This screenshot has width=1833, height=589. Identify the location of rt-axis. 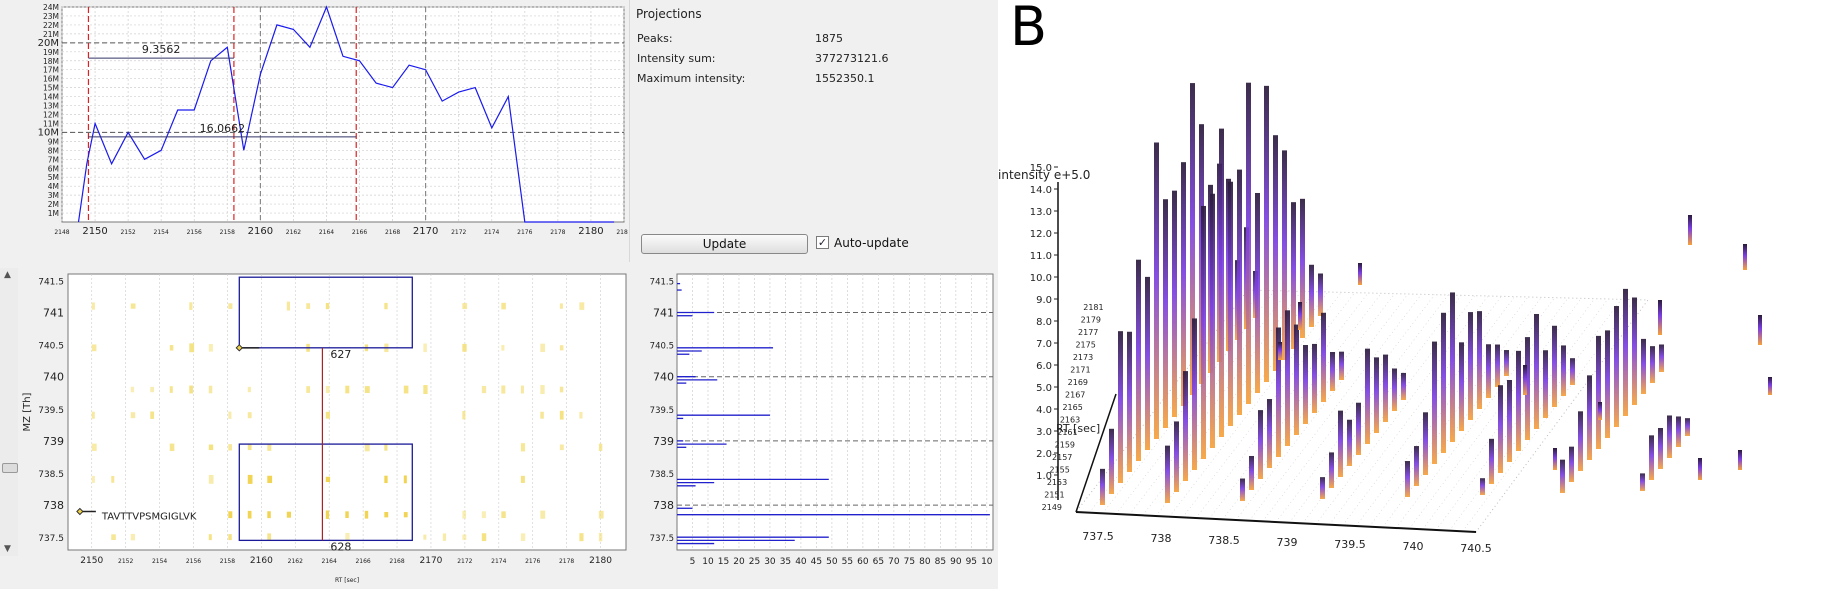
(1096, 453).